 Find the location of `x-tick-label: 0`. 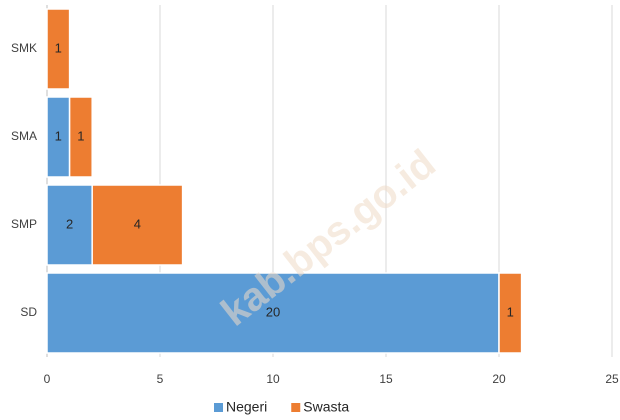

x-tick-label: 0 is located at coordinates (47, 379).